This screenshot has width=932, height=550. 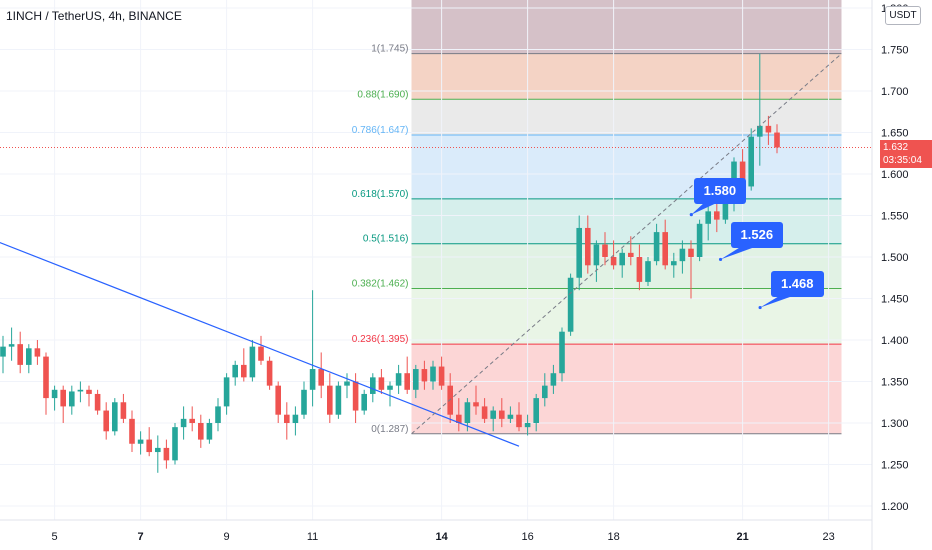 What do you see at coordinates (895, 300) in the screenshot?
I see `y-tick-label: 1.450` at bounding box center [895, 300].